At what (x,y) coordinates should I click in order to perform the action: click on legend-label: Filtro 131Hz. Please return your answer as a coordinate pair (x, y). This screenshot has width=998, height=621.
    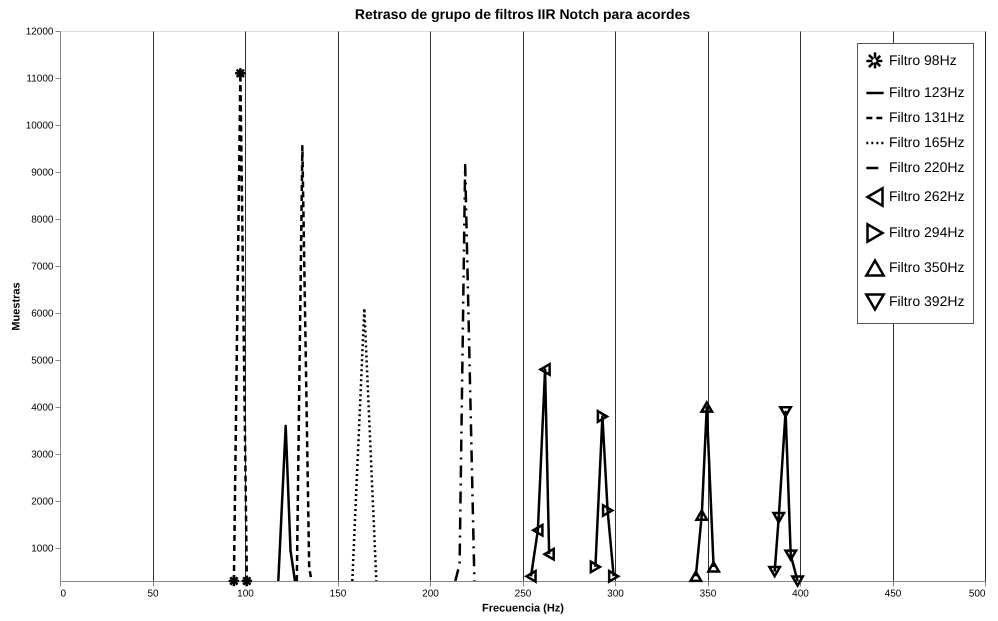
    Looking at the image, I should click on (926, 117).